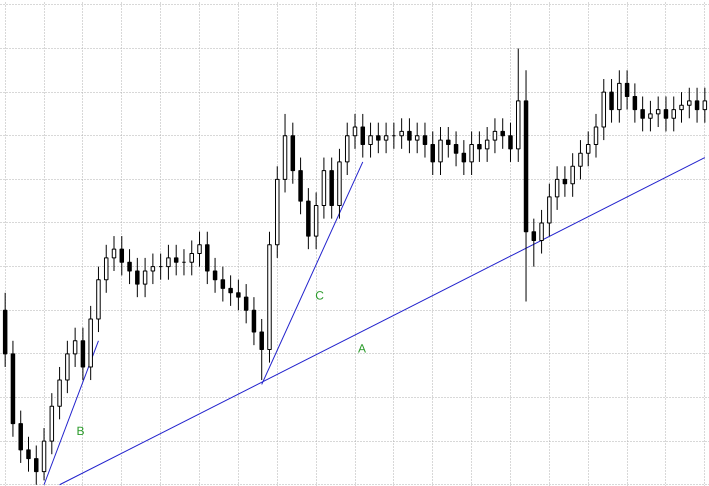  I want to click on series-label: B, so click(80, 431).